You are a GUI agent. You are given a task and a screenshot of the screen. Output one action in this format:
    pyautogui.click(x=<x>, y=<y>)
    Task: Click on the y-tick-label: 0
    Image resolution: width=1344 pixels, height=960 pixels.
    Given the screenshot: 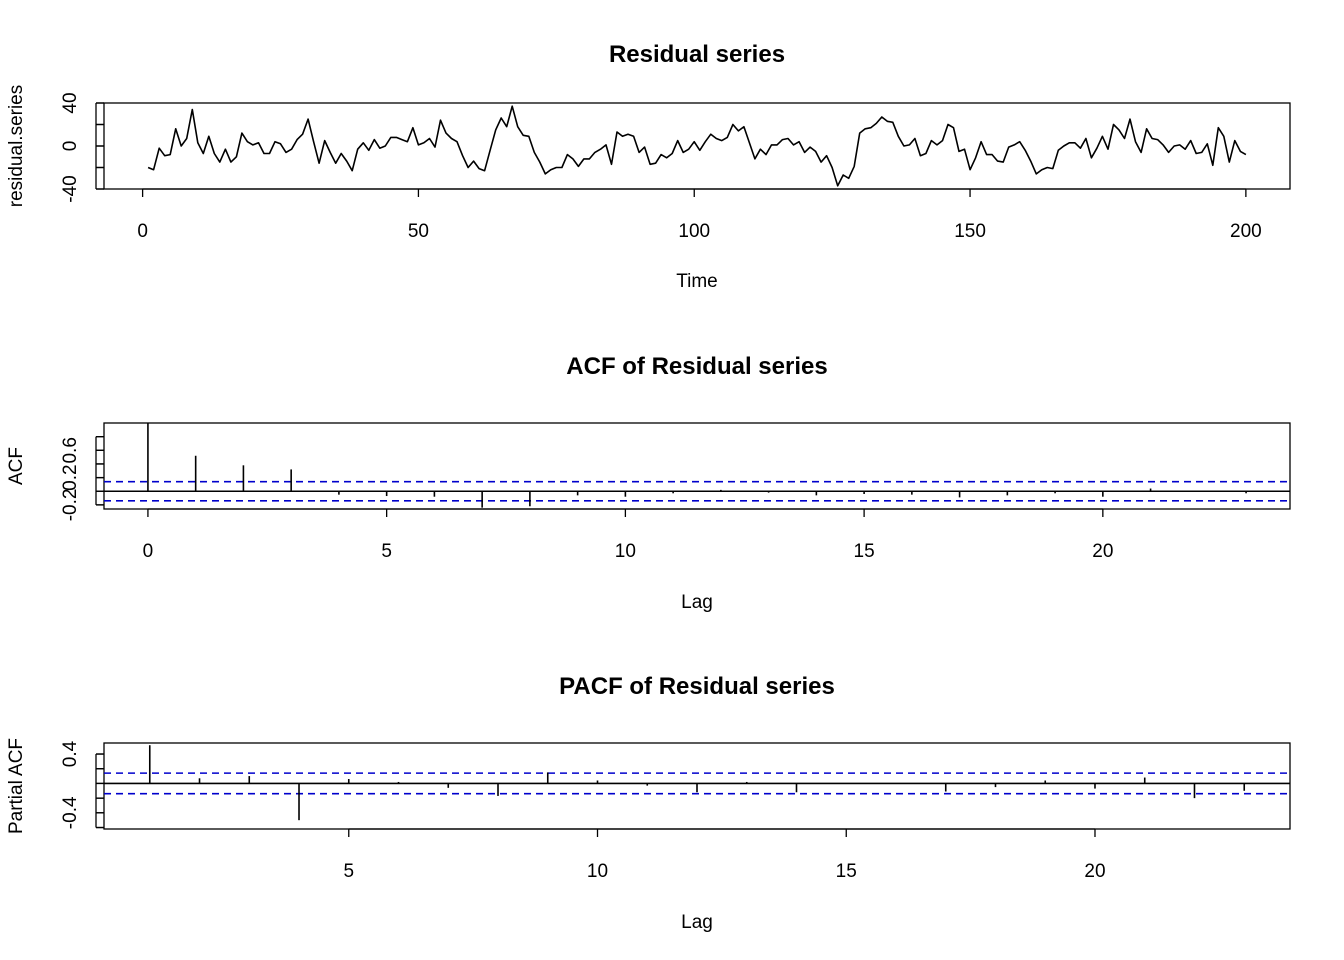 What is the action you would take?
    pyautogui.click(x=70, y=146)
    